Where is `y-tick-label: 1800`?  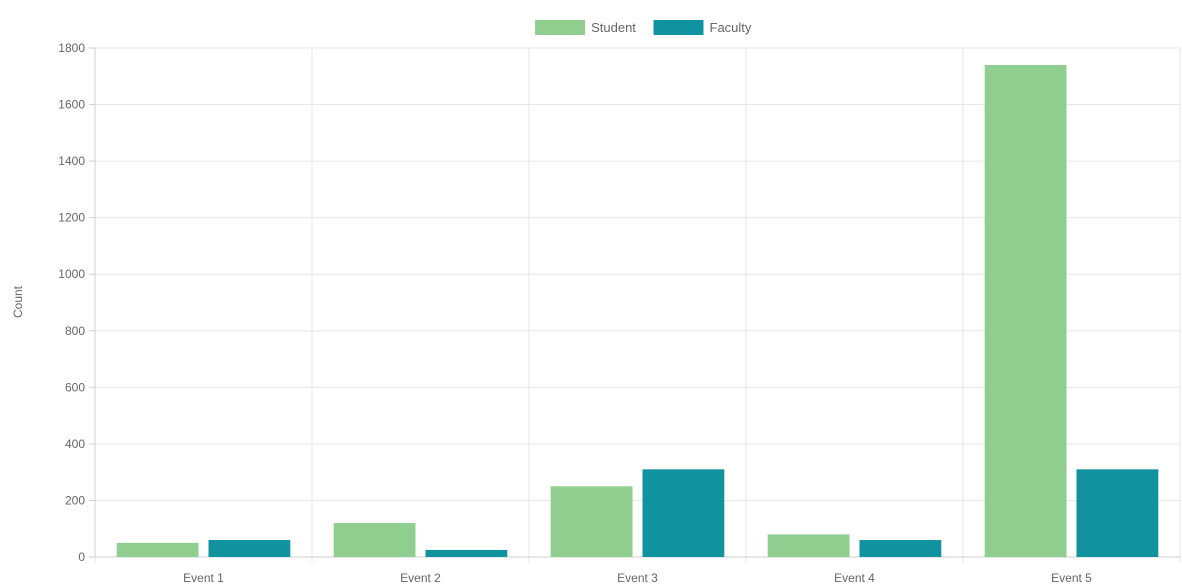 y-tick-label: 1800 is located at coordinates (71, 48).